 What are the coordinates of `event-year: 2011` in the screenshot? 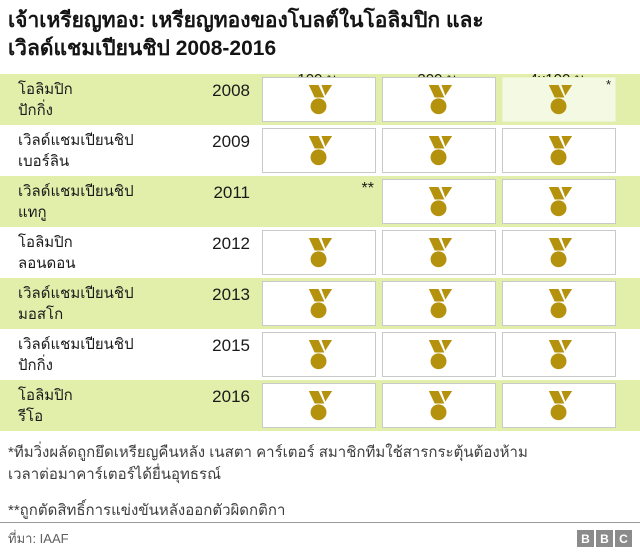 It's located at (231, 192).